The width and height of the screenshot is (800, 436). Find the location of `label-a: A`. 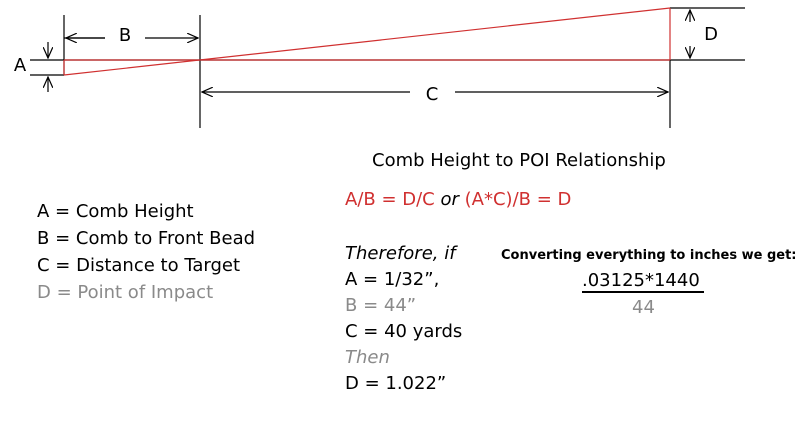

label-a: A is located at coordinates (20, 65).